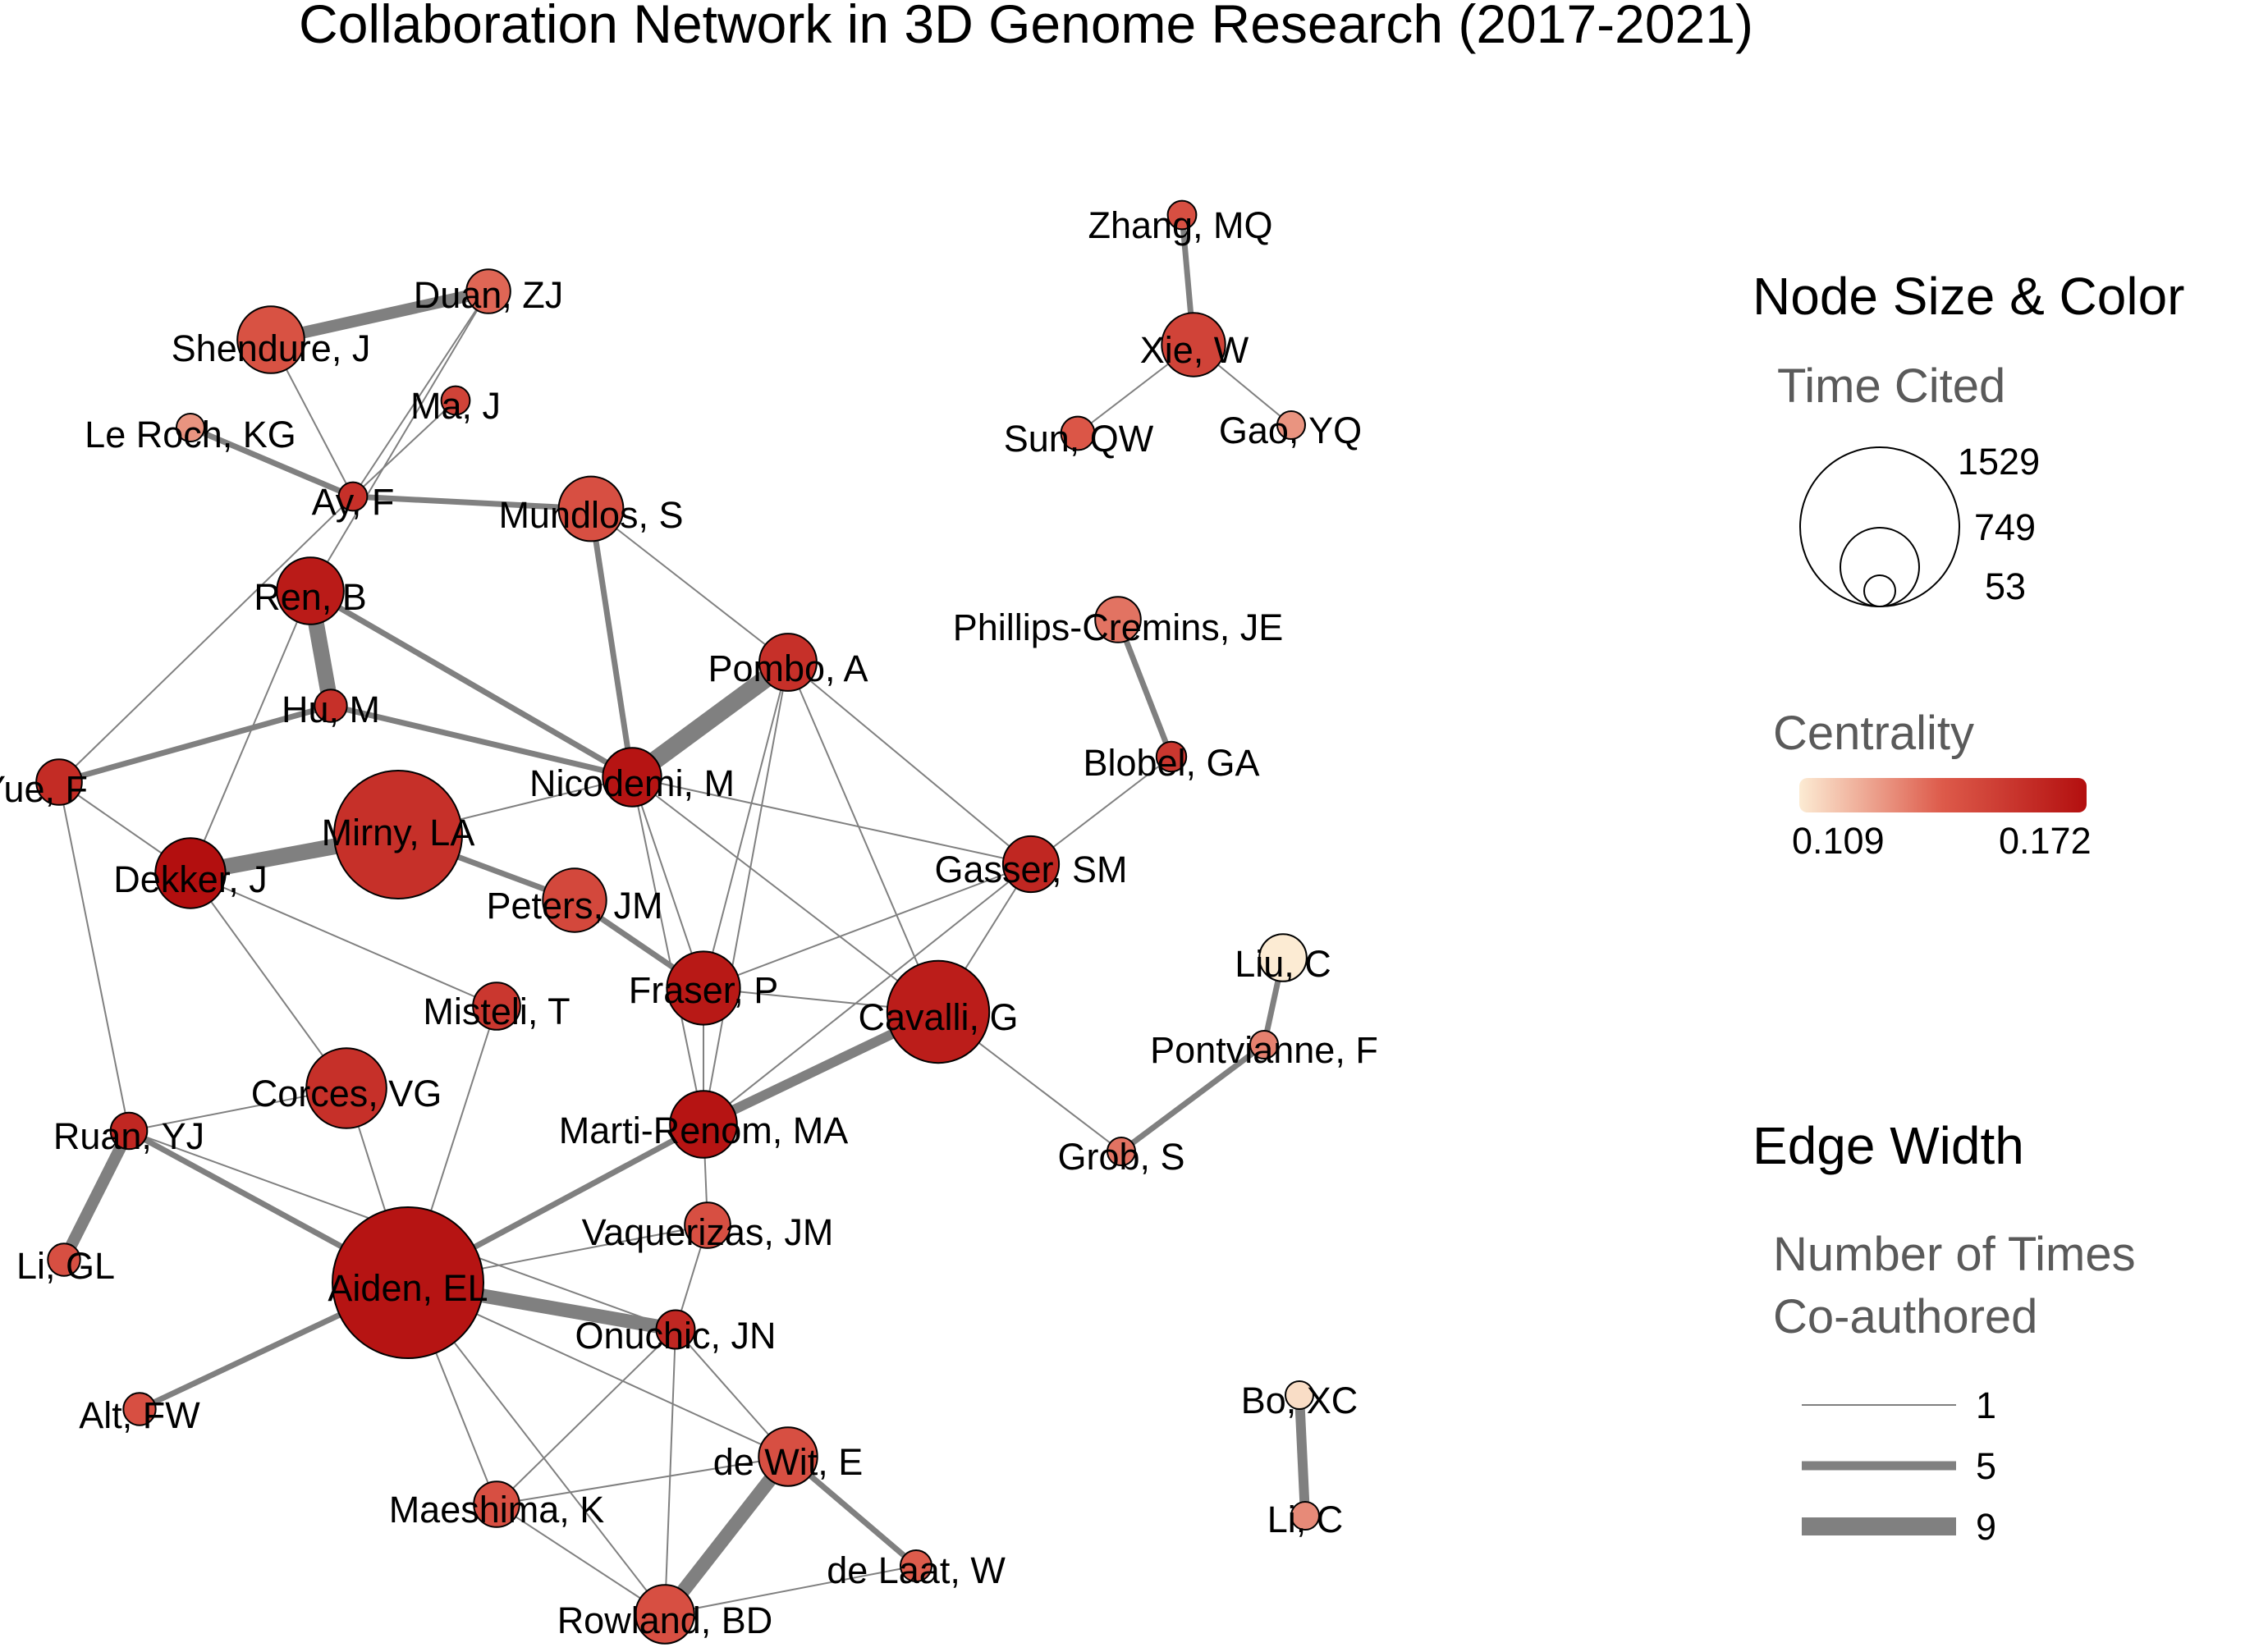 The width and height of the screenshot is (2268, 1652). I want to click on node-label-nicodemi-m: Nicodemi, M, so click(632, 783).